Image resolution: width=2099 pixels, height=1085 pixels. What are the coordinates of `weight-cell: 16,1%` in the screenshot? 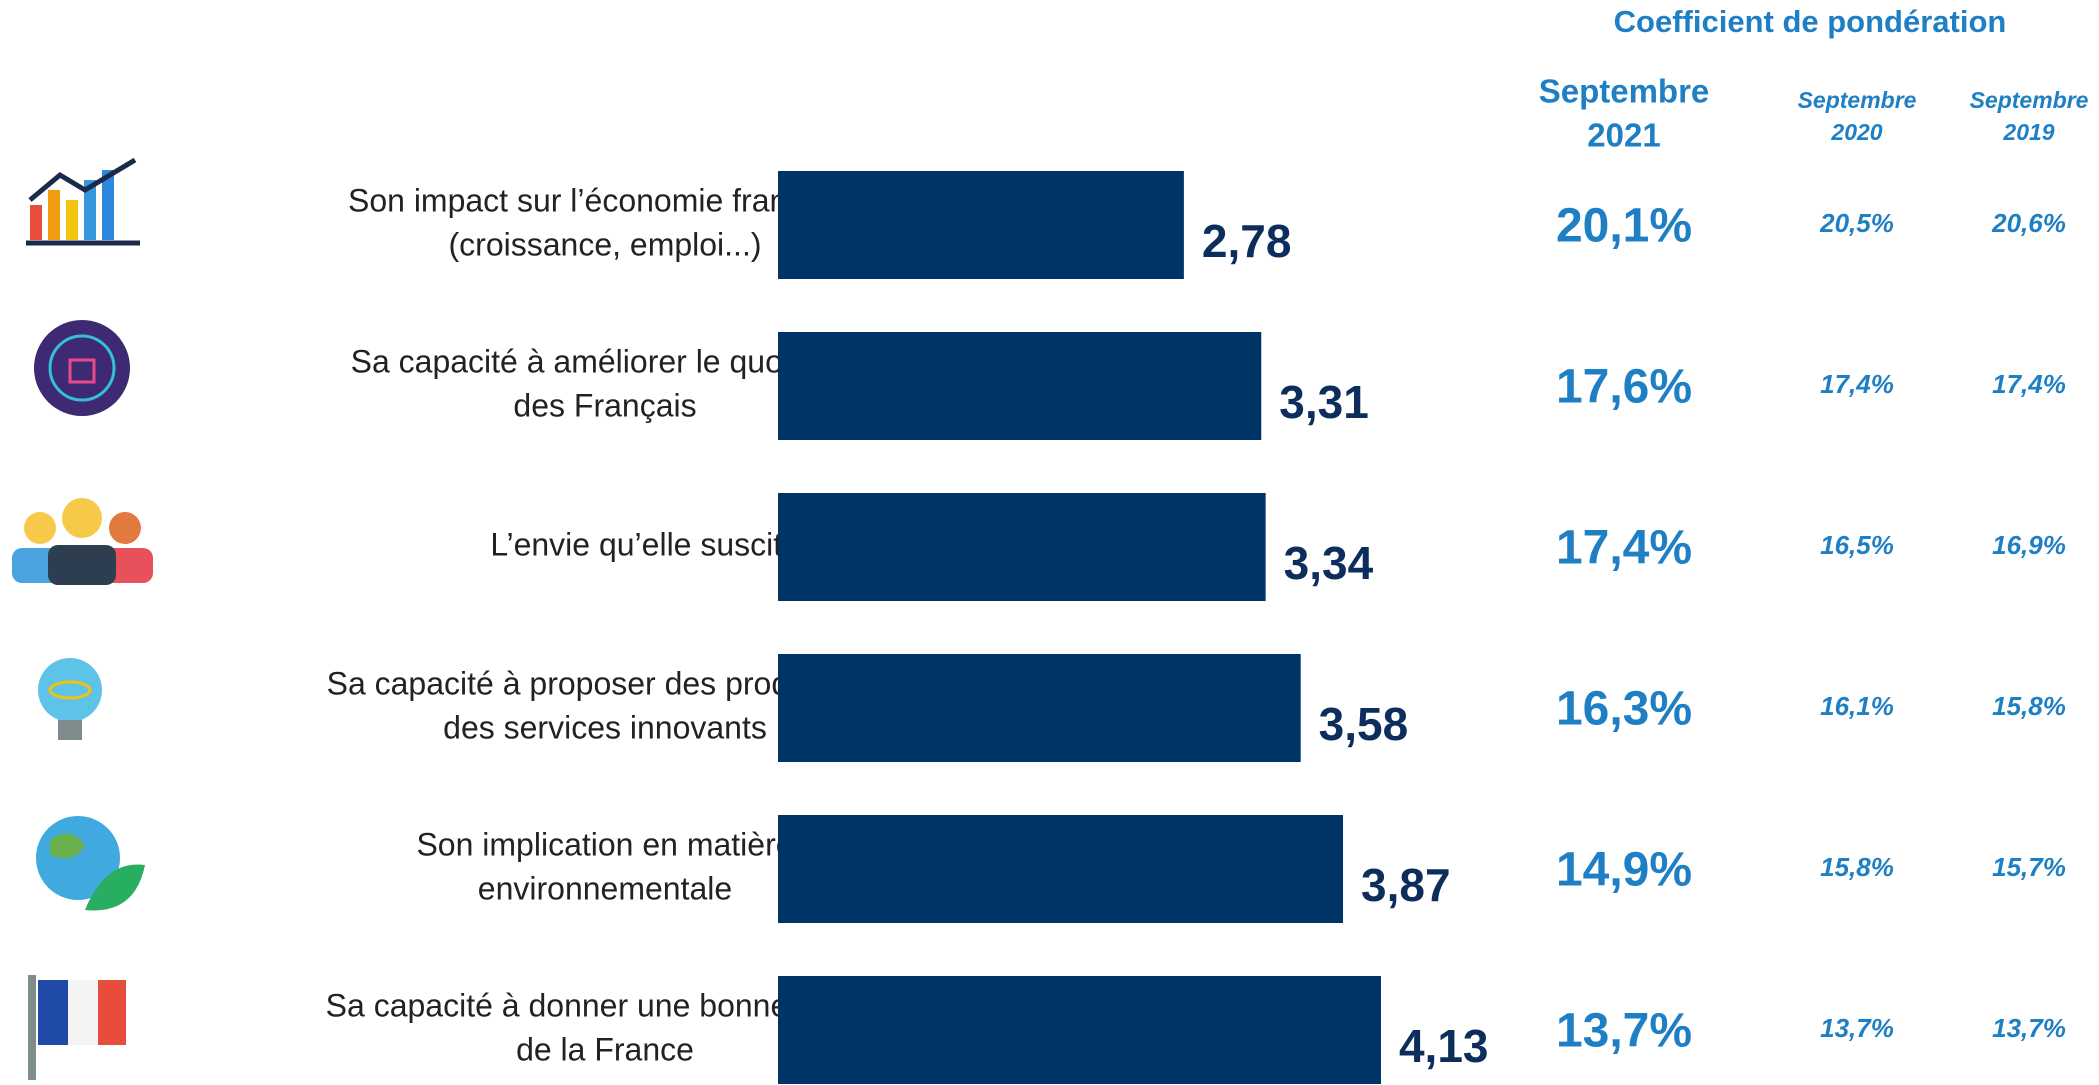 It's located at (1857, 706).